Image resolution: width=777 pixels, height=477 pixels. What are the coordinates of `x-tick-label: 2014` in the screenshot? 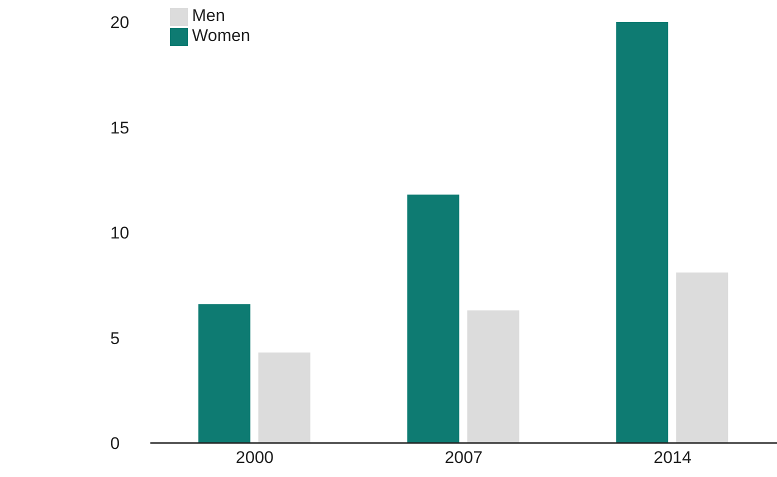 It's located at (673, 458).